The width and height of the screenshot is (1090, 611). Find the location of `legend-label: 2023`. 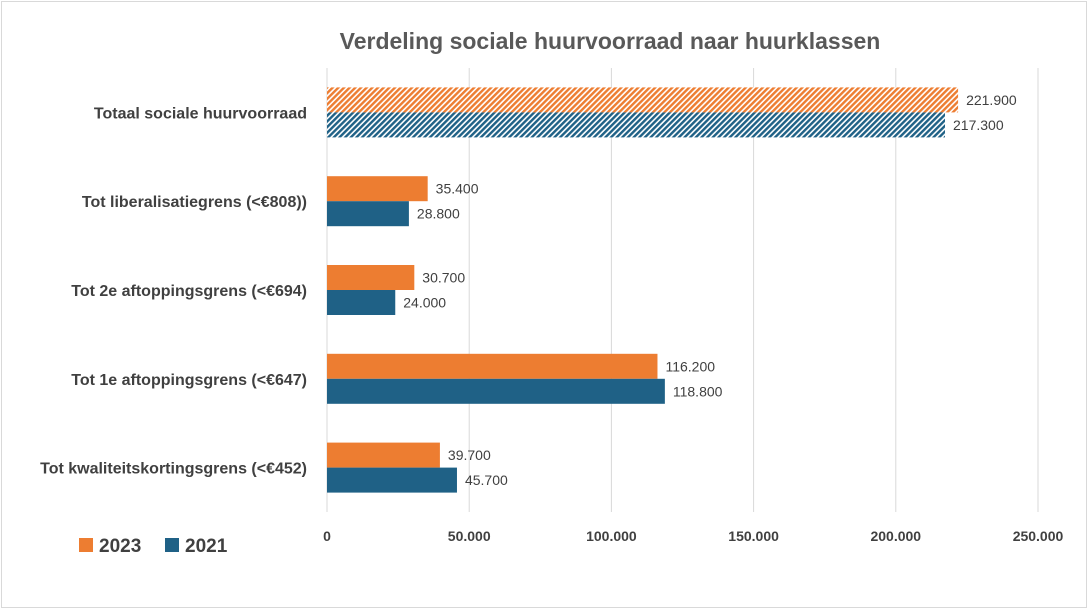

legend-label: 2023 is located at coordinates (120, 546).